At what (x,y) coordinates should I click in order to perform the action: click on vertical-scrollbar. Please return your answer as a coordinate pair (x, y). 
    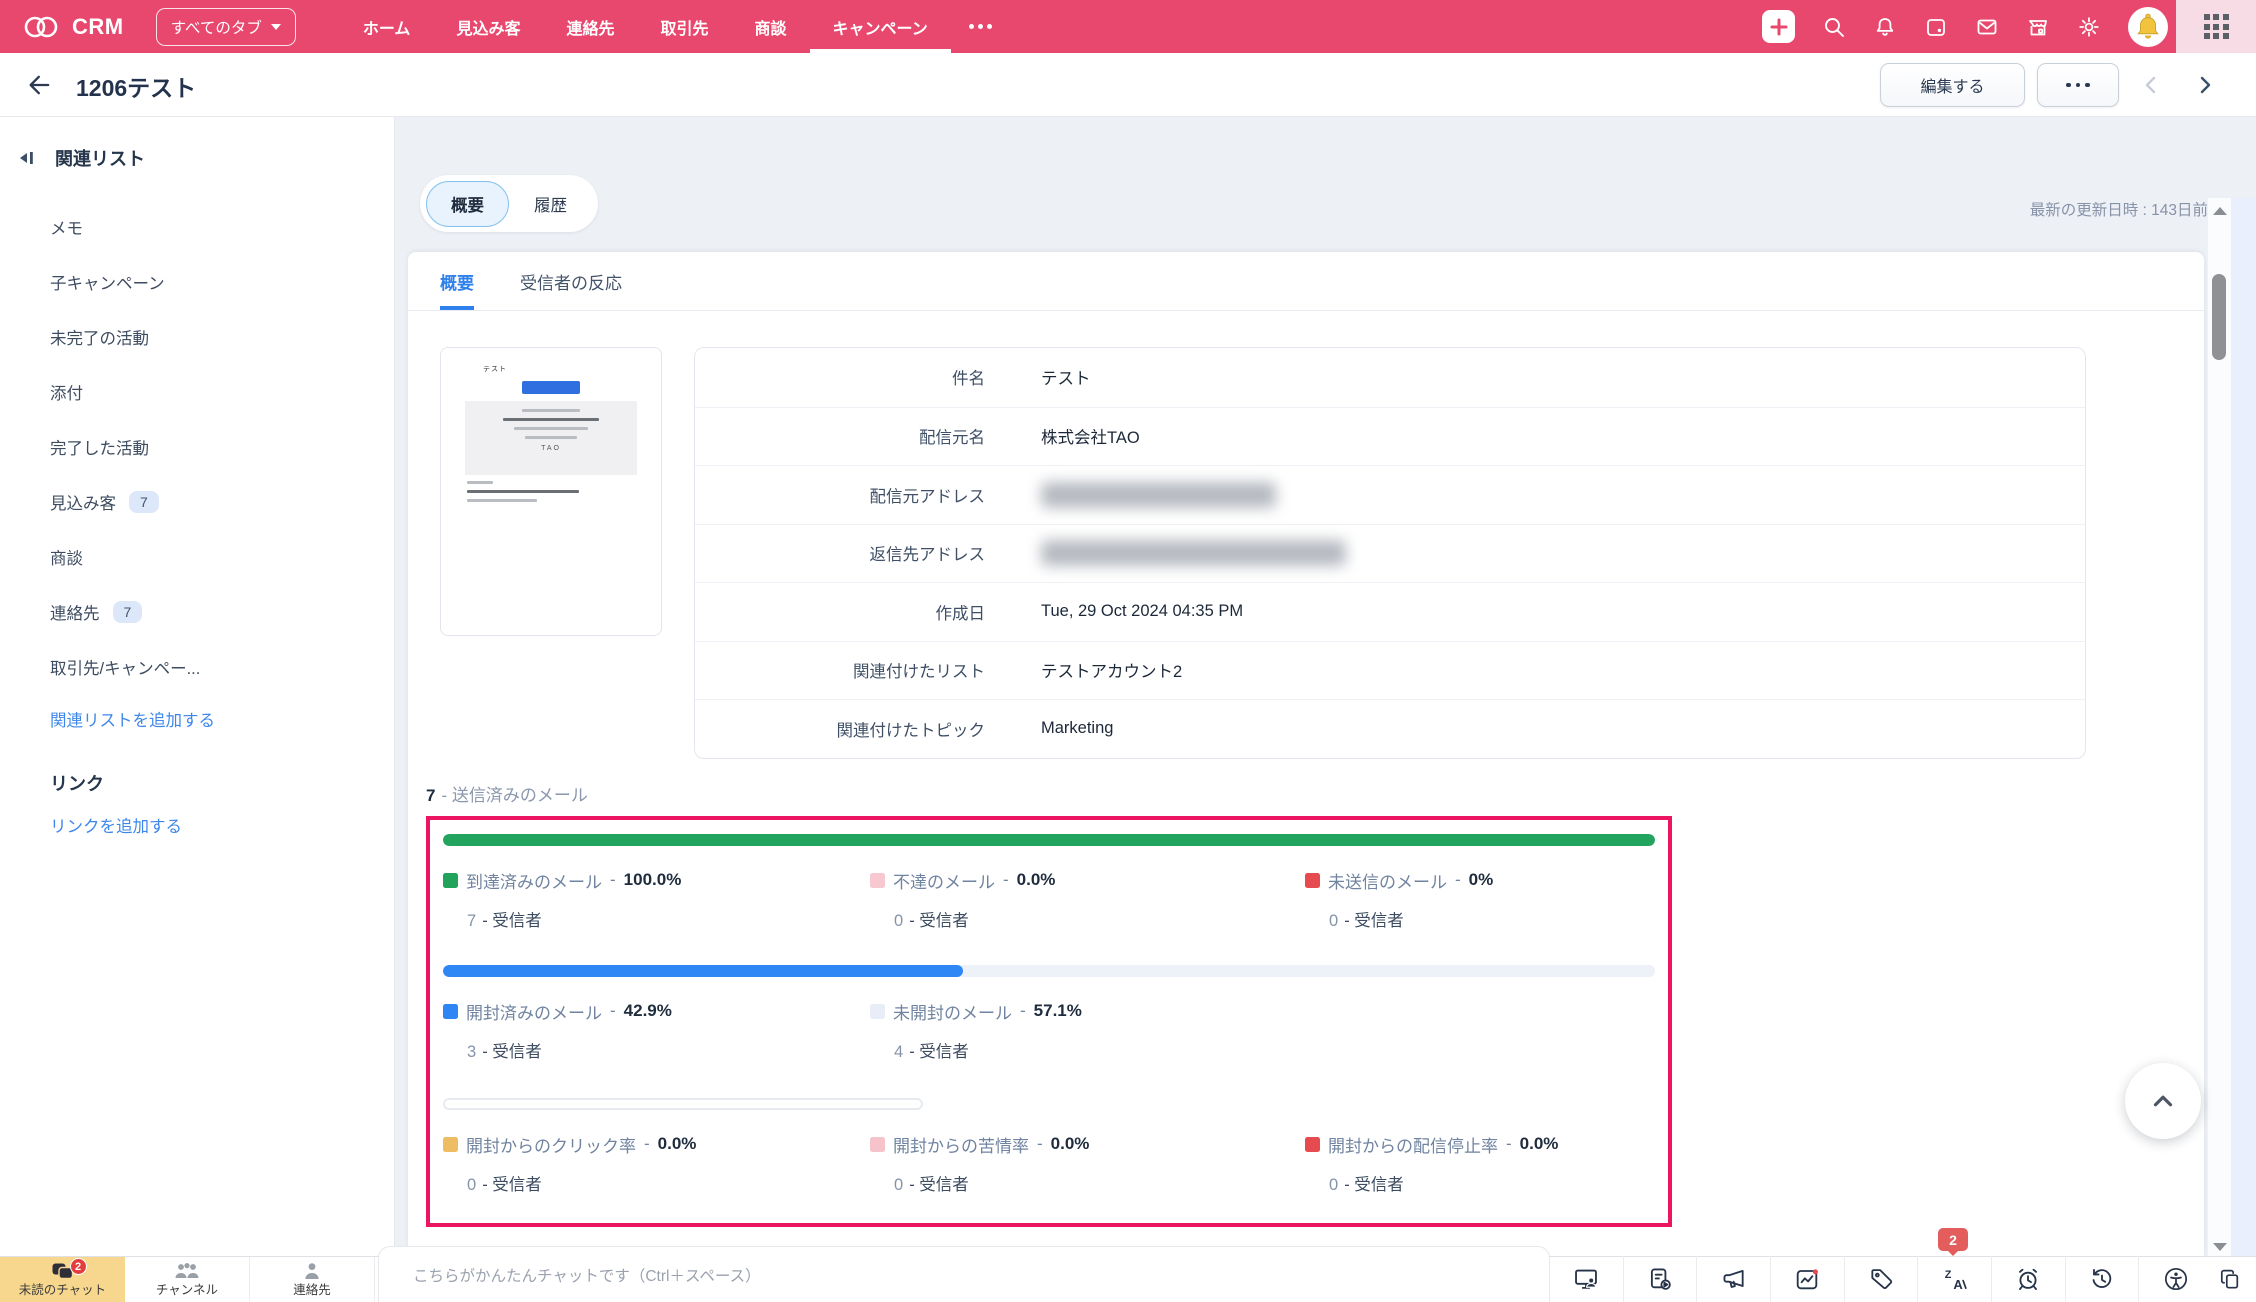
    Looking at the image, I should click on (2219, 727).